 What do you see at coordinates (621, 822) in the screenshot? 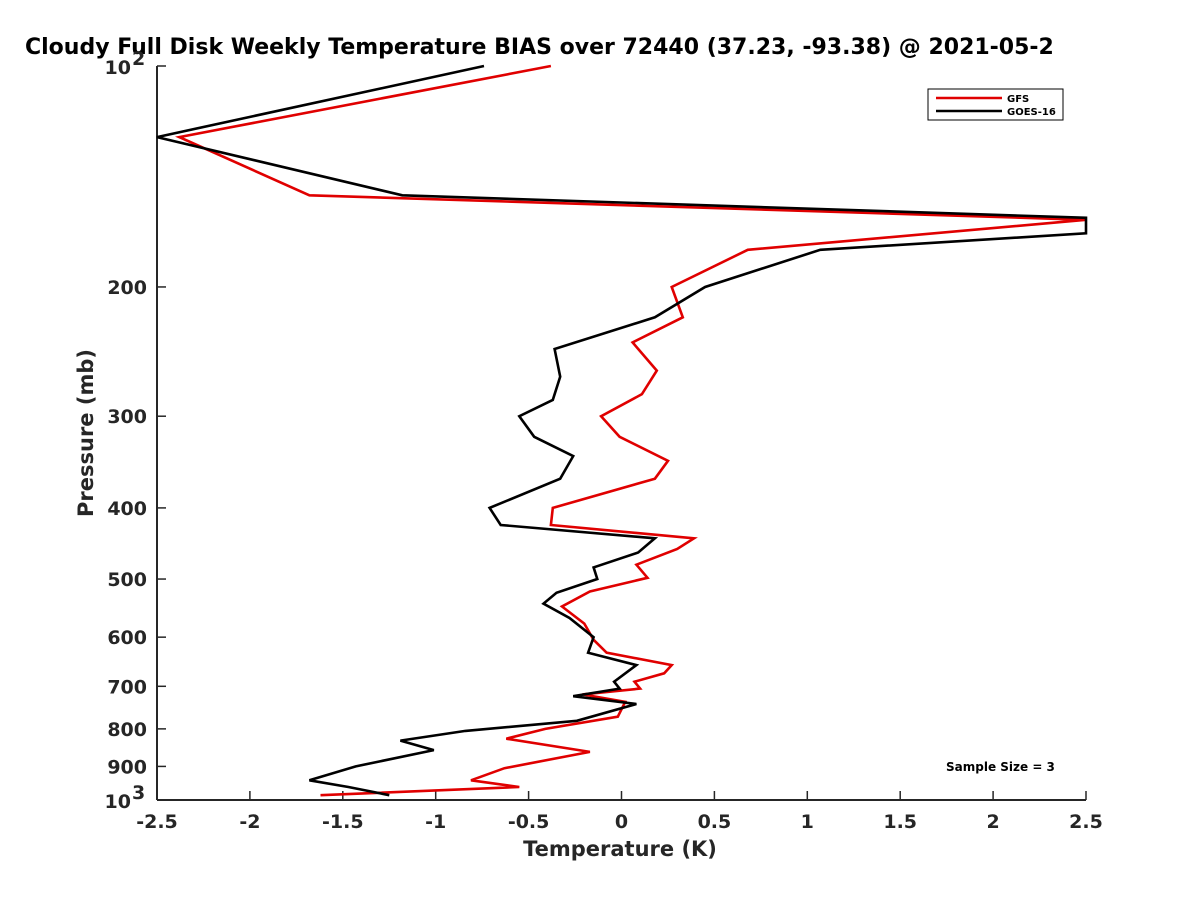
I see `x-tick-label: 0` at bounding box center [621, 822].